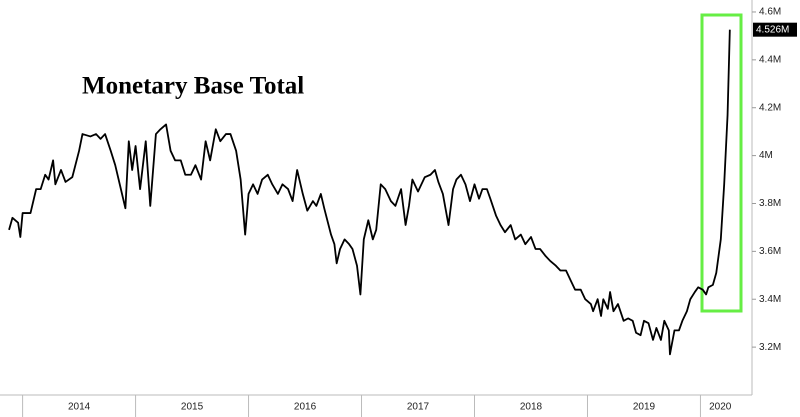 The width and height of the screenshot is (800, 417). I want to click on y-tick-label: 4.4M, so click(770, 59).